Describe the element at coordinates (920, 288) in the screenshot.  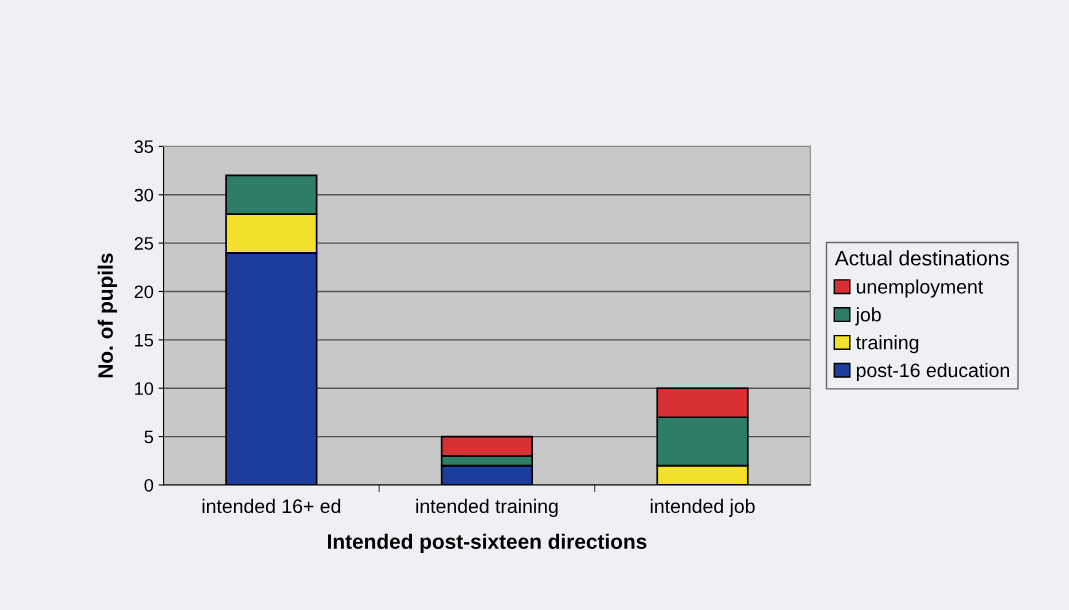
I see `legend-label: unemployment` at that location.